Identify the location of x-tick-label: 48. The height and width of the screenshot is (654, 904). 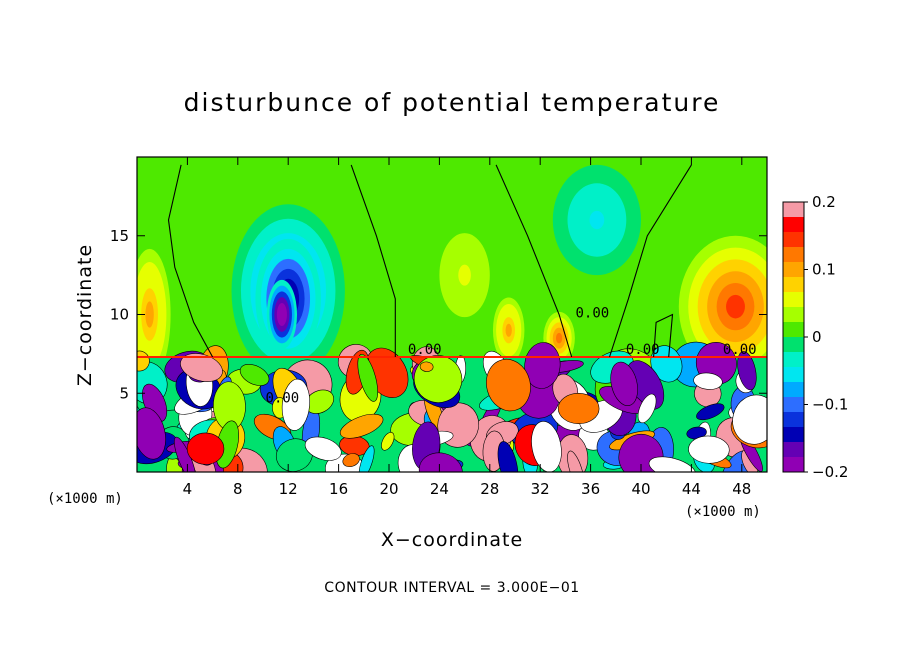
(741, 489).